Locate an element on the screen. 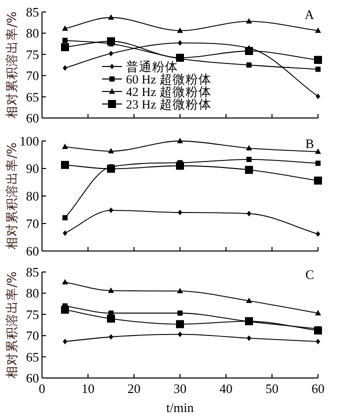  legend-label: 普通粉体 is located at coordinates (152, 66).